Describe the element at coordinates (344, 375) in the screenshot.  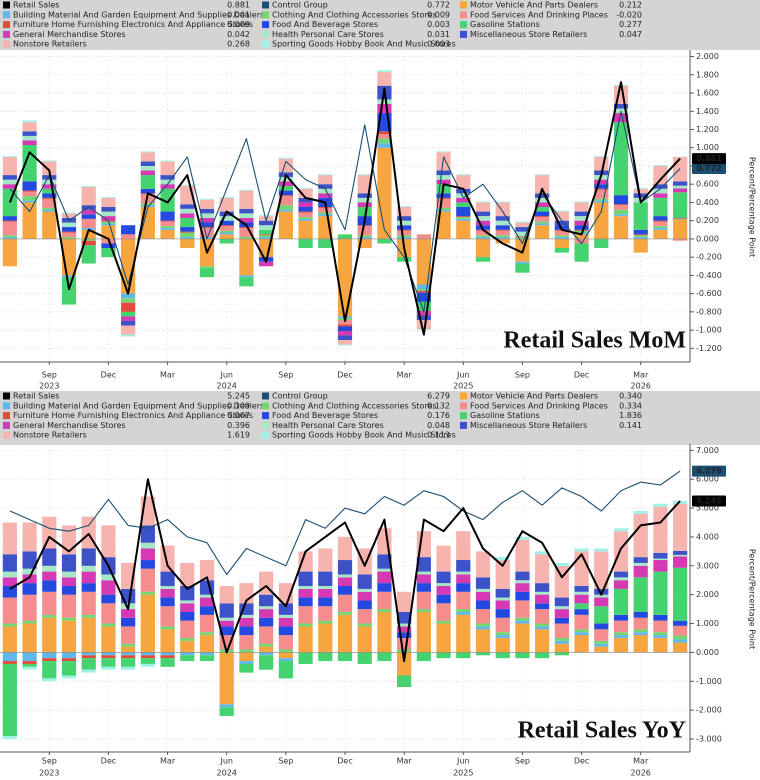
I see `x-tick-label: Dec` at that location.